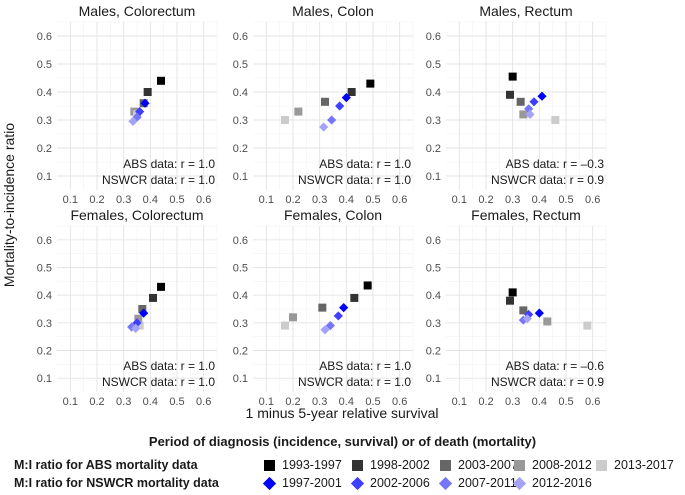 This screenshot has height=495, width=685. What do you see at coordinates (400, 483) in the screenshot?
I see `legend-label: 2002-2006` at bounding box center [400, 483].